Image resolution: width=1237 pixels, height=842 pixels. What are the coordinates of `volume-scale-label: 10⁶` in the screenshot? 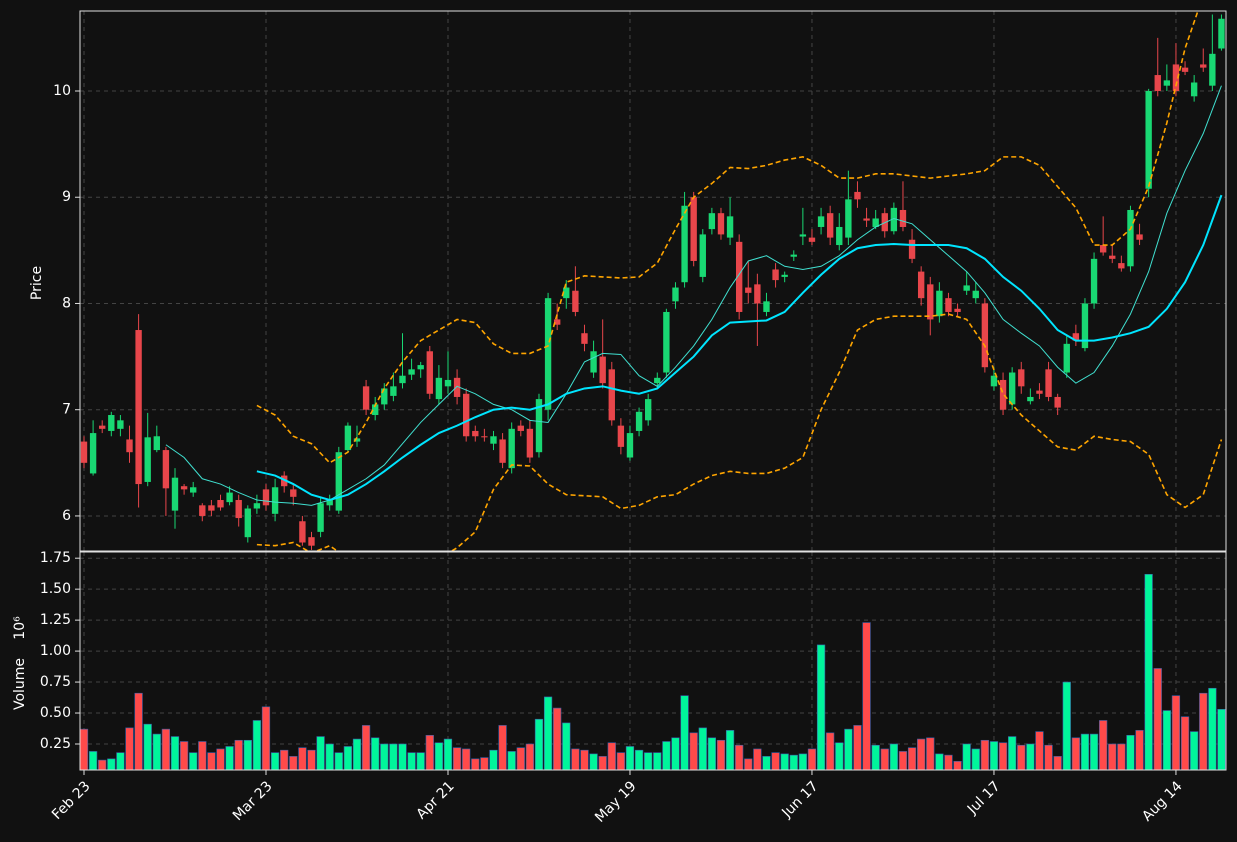 It's located at (20, 628).